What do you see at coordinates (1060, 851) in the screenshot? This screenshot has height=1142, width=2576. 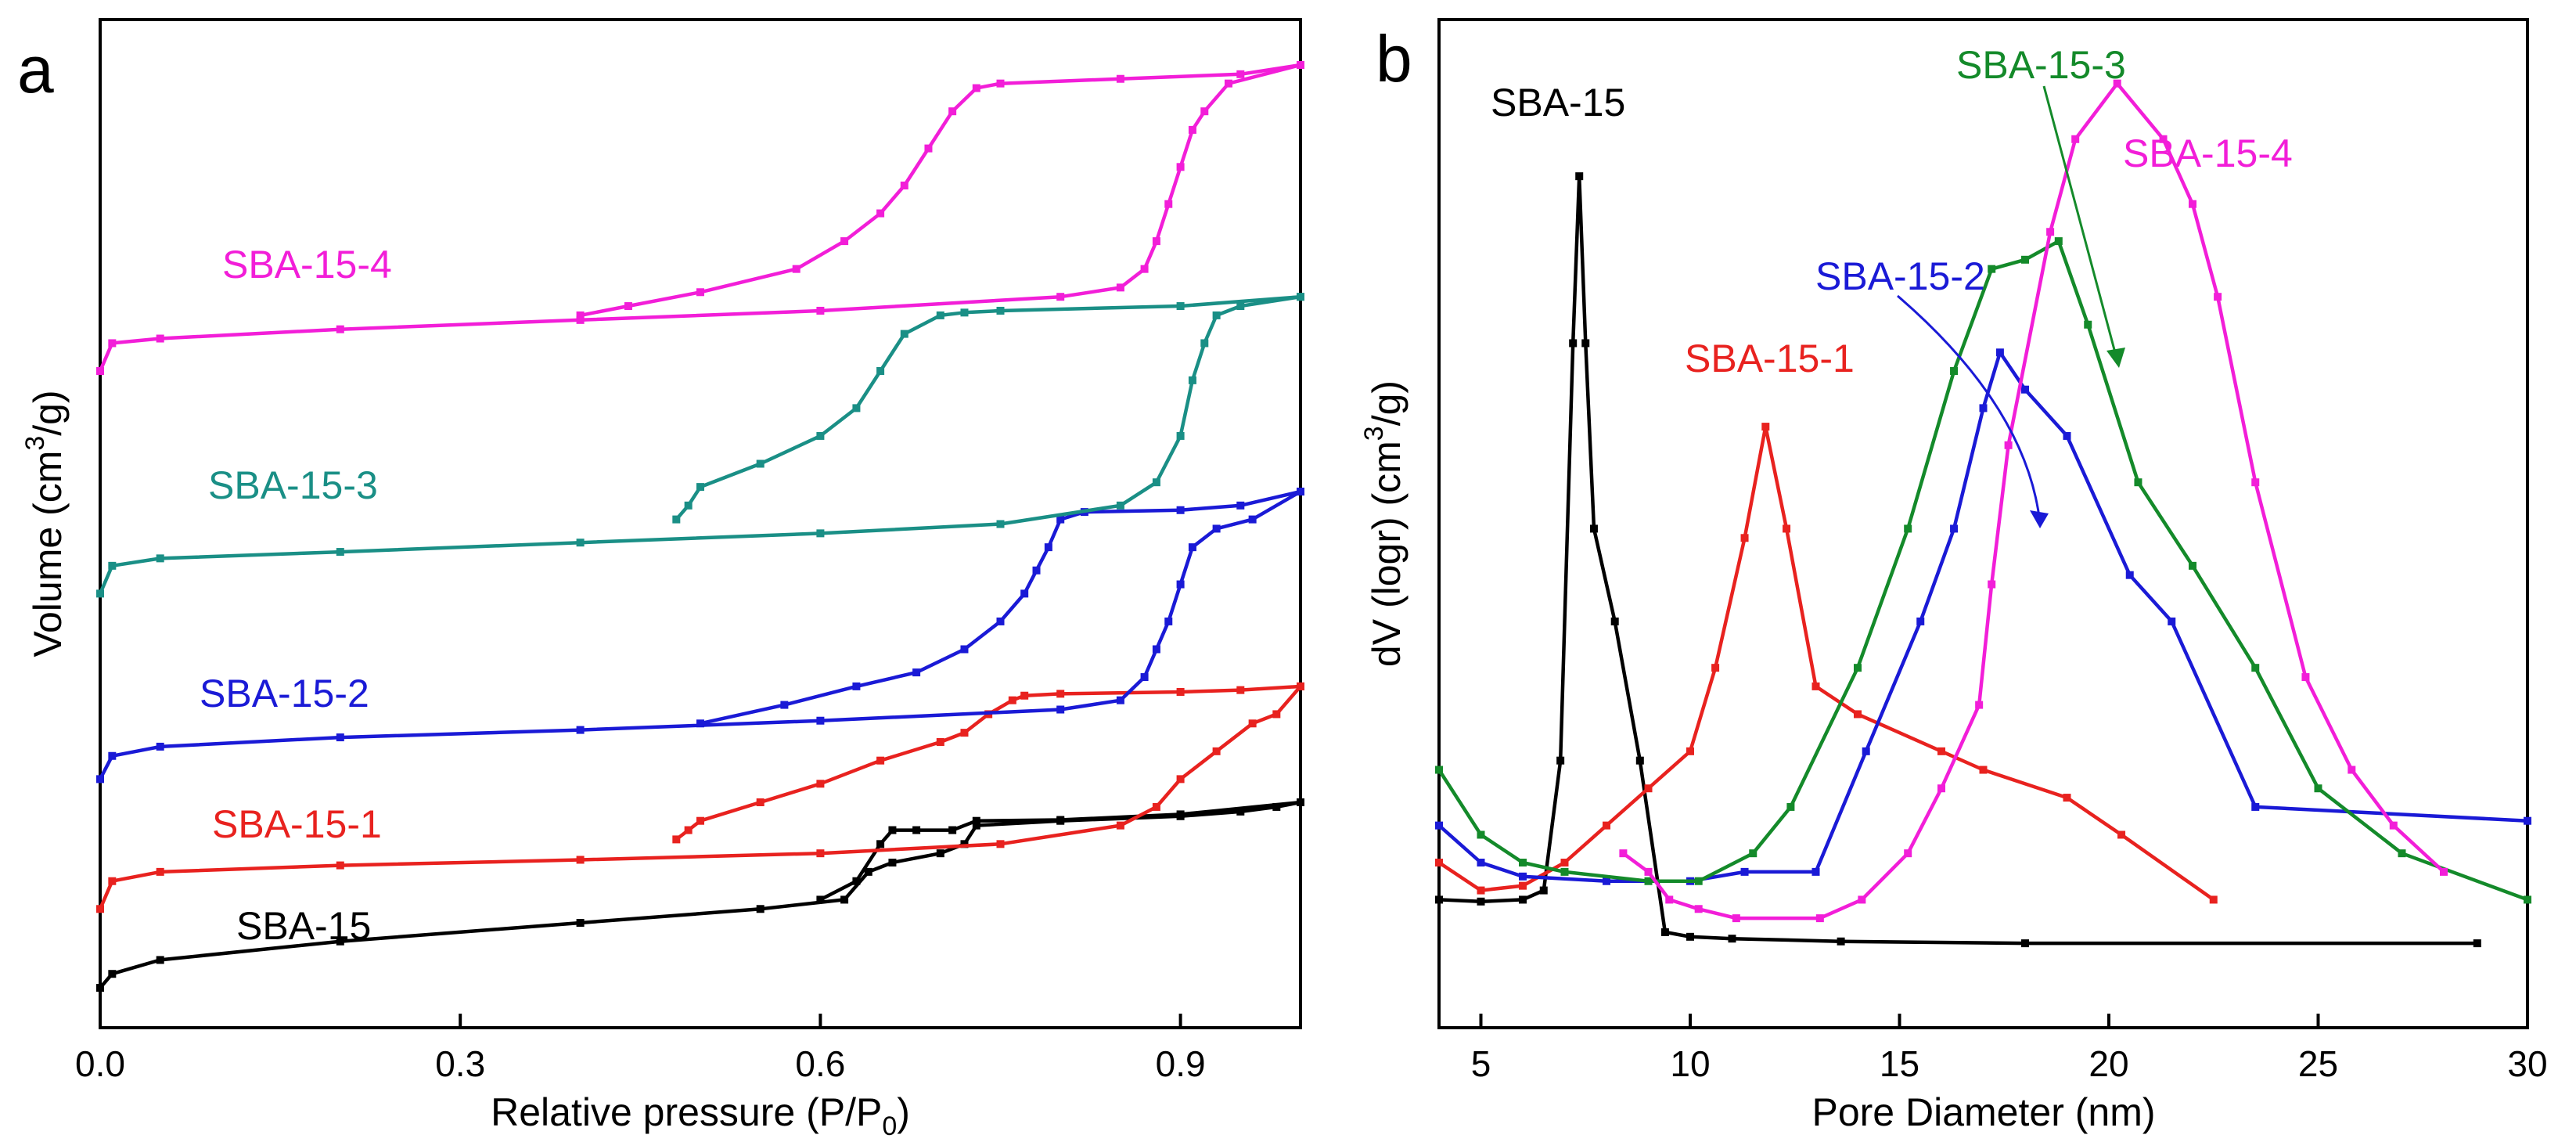 I see `panel-a-series-sba-15-desorption` at bounding box center [1060, 851].